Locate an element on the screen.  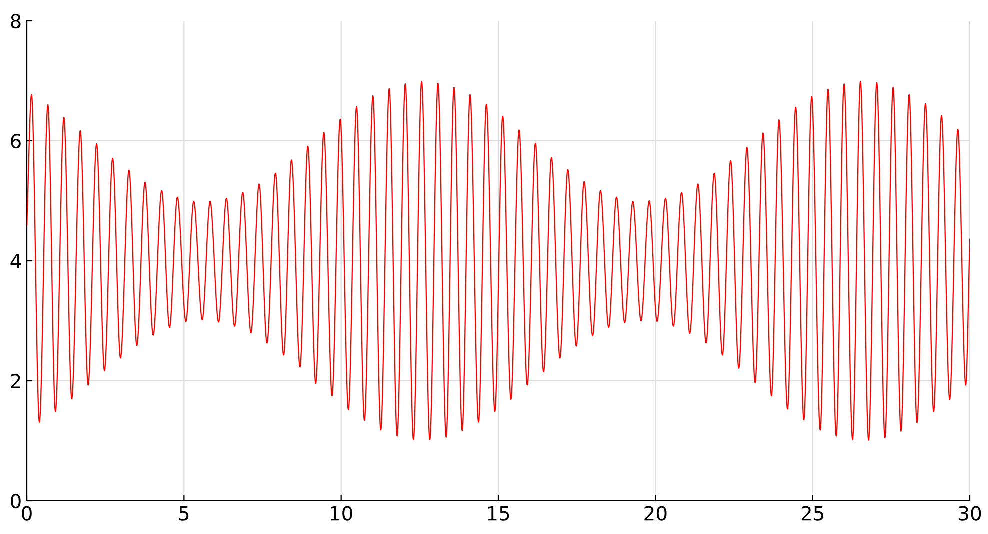
x-tick-label: 30 is located at coordinates (970, 513).